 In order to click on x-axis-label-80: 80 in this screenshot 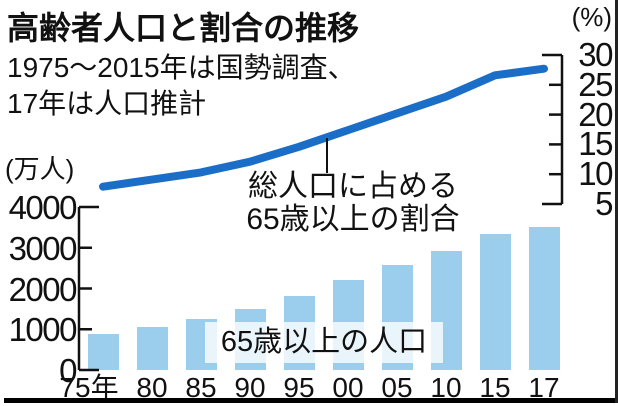, I will do `click(152, 387)`.